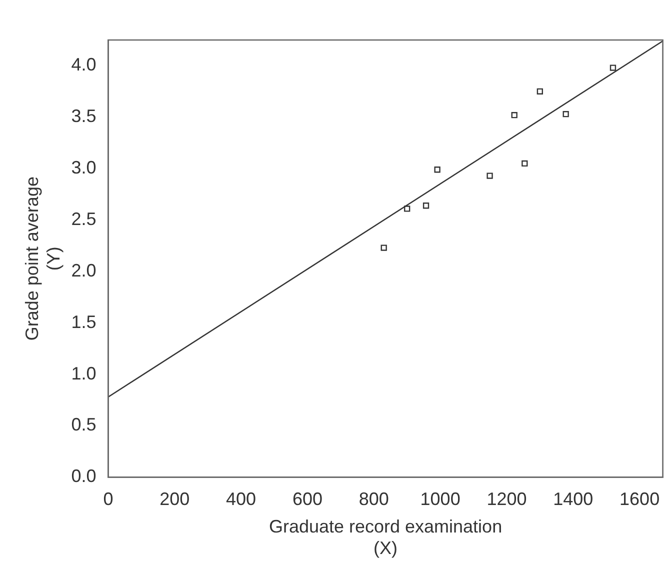  I want to click on x-tick-label: 1400, so click(573, 498).